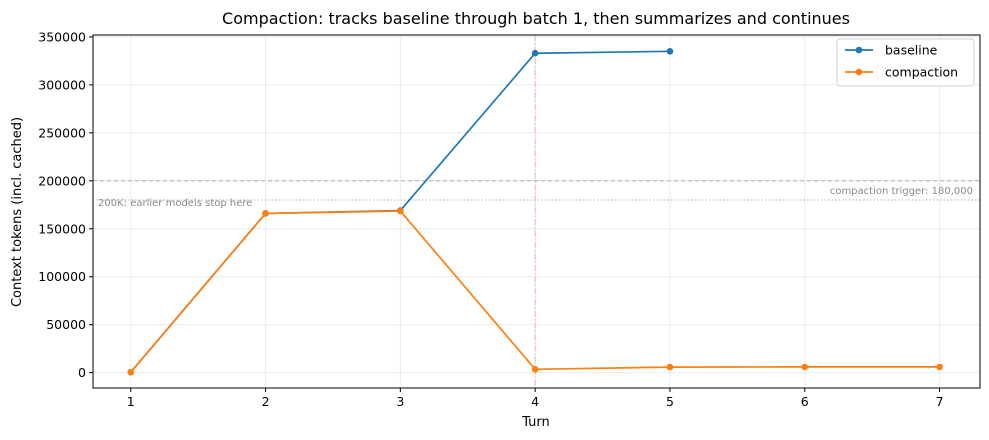 This screenshot has height=440, width=989. I want to click on x-tick-label: 4, so click(535, 401).